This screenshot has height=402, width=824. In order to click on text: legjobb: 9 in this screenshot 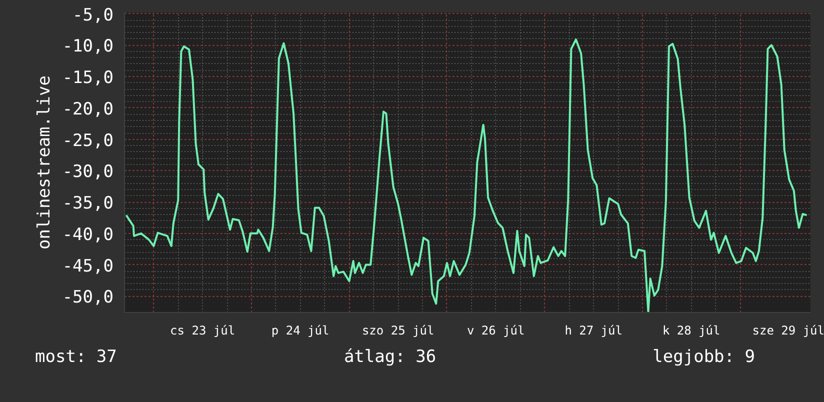, I will do `click(703, 357)`.